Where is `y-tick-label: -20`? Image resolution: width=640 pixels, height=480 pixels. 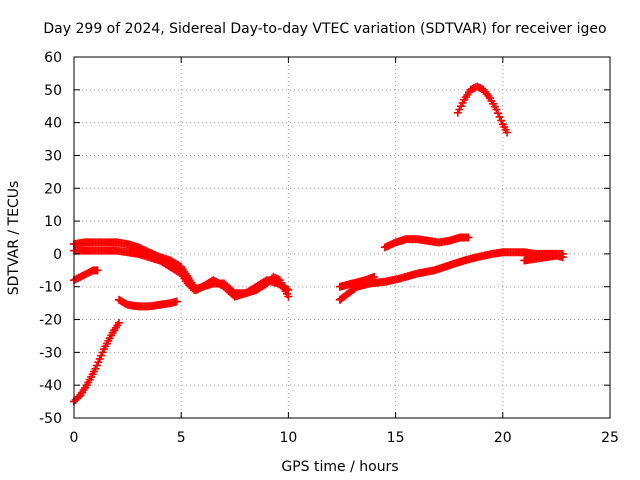
y-tick-label: -20 is located at coordinates (50, 321).